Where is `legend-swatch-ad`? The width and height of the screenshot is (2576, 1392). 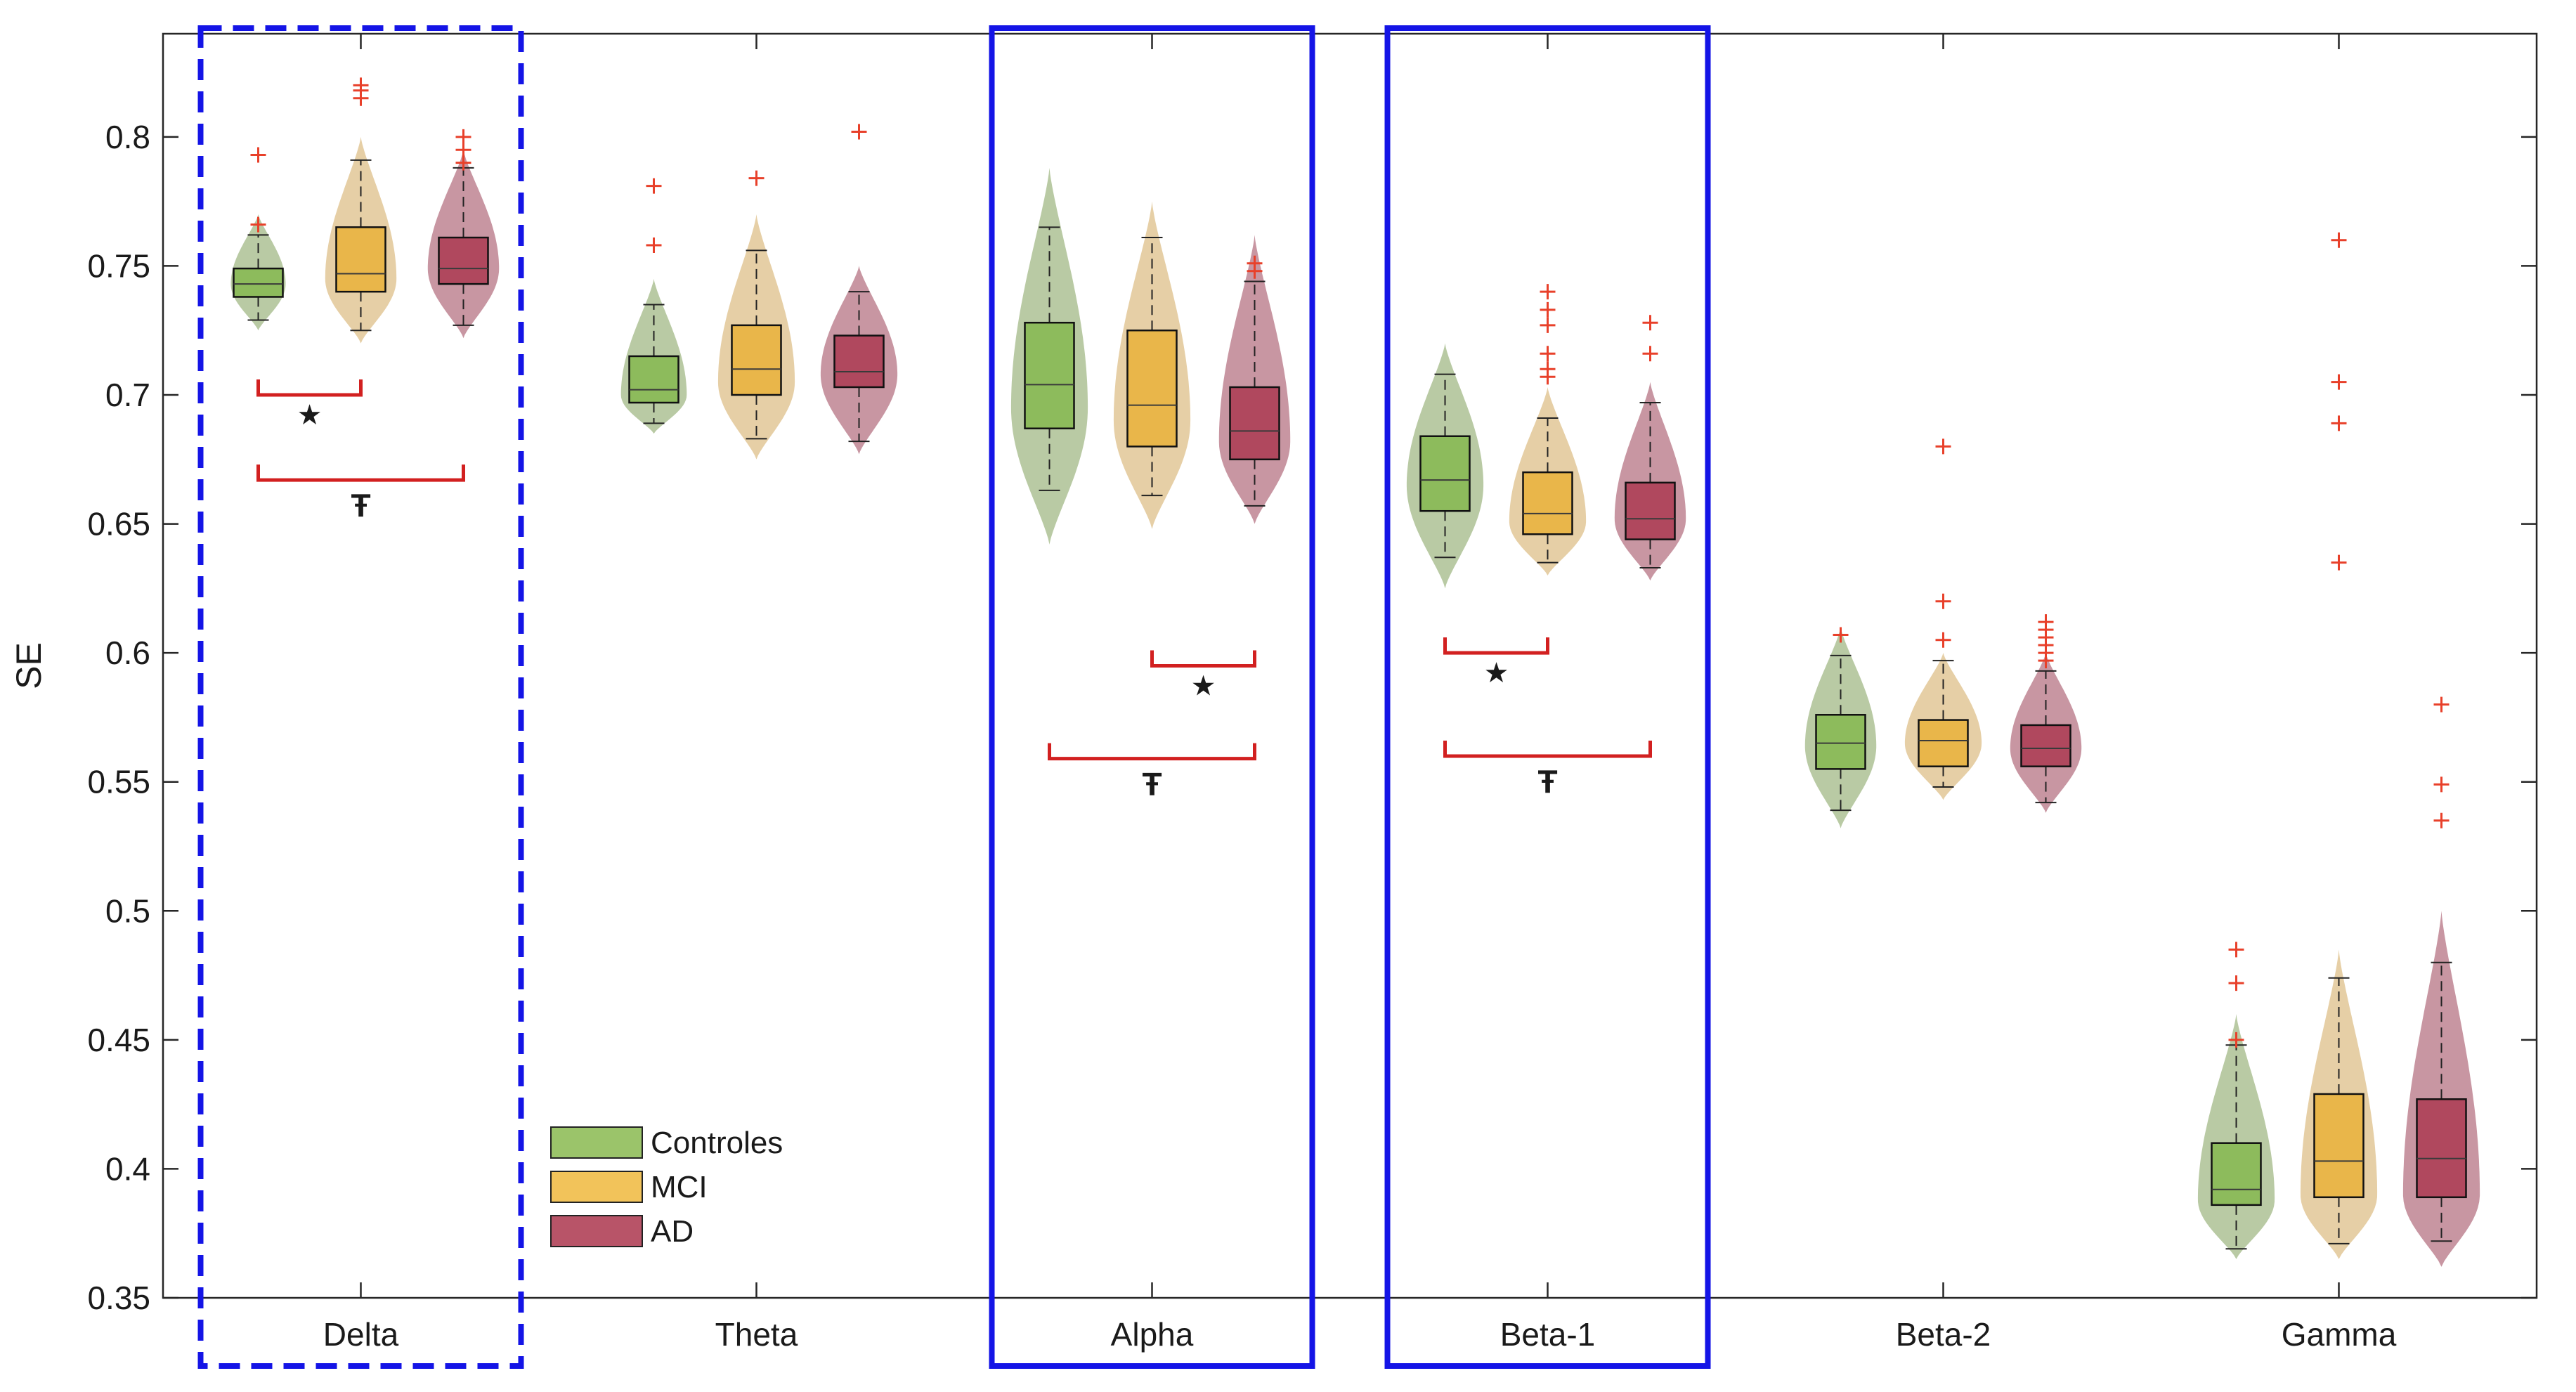 legend-swatch-ad is located at coordinates (596, 1231).